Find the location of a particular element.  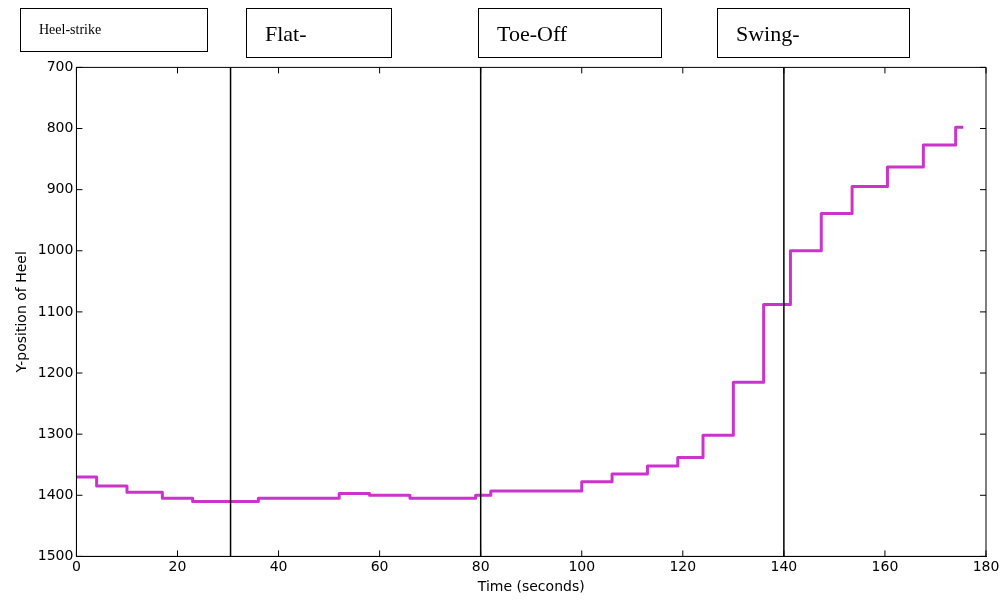

x-axis-title: Time (seconds) is located at coordinates (530, 586).